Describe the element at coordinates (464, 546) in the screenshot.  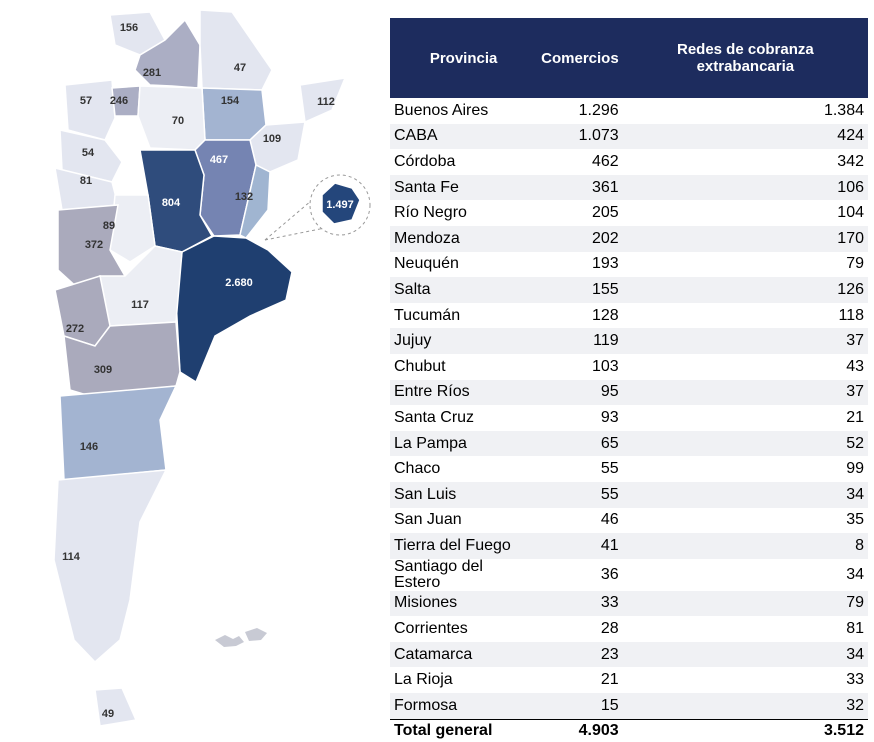
I see `cell: Tierra del Fuego` at that location.